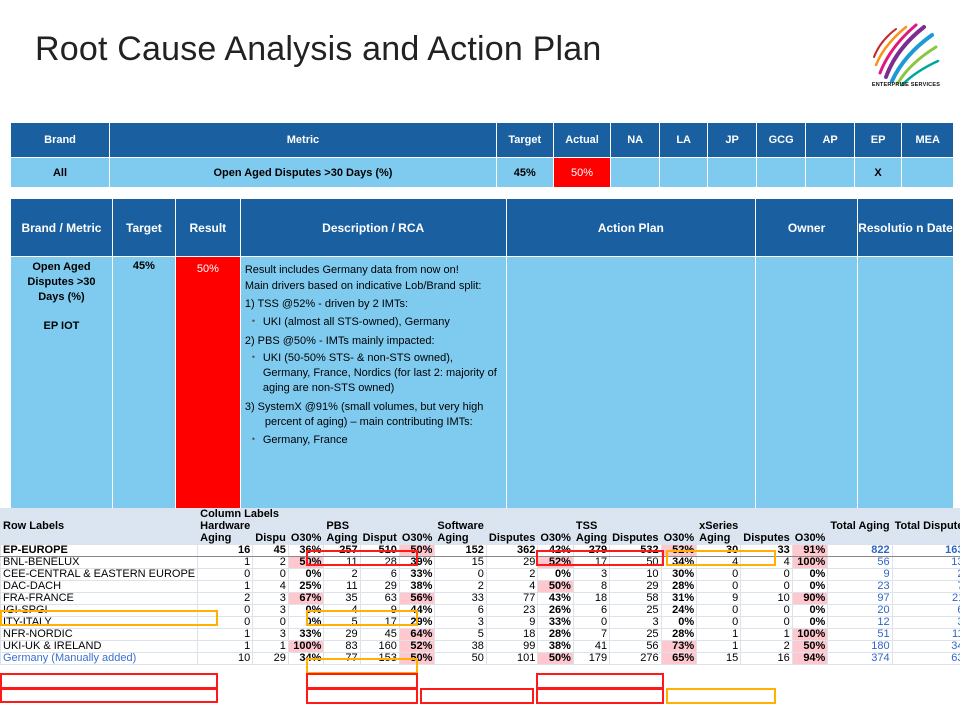 The height and width of the screenshot is (720, 960). What do you see at coordinates (61, 227) in the screenshot?
I see `rca-header-cell: Brand / Metric` at bounding box center [61, 227].